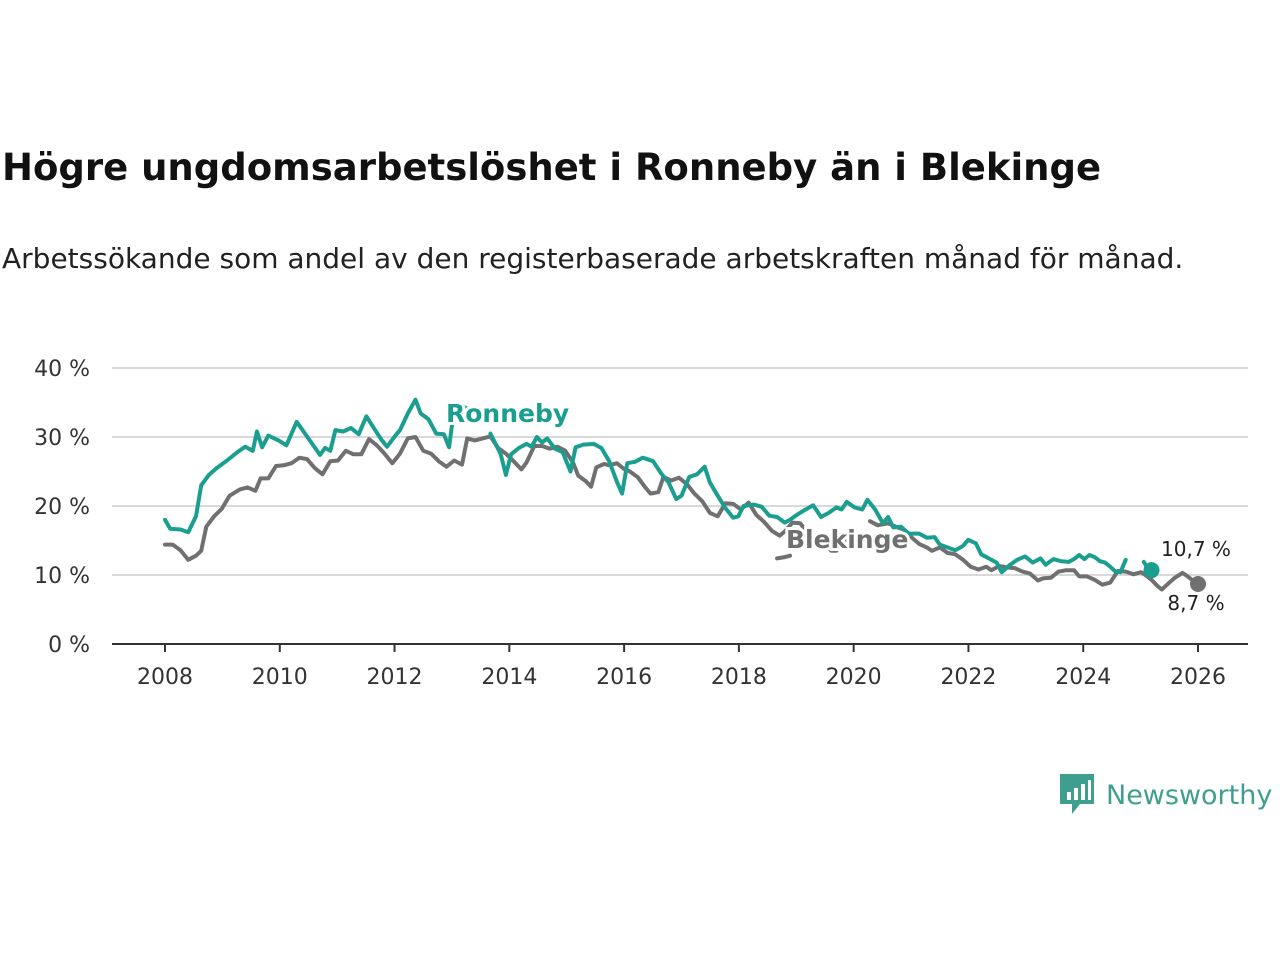 This screenshot has width=1280, height=960. I want to click on y-tick-label: 30 %, so click(62, 438).